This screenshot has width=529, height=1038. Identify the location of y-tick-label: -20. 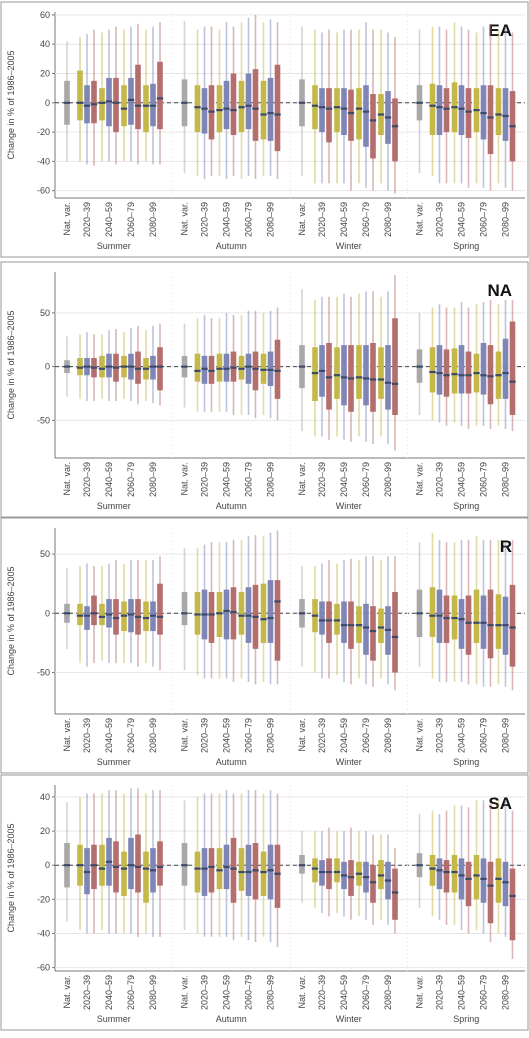
(43, 899).